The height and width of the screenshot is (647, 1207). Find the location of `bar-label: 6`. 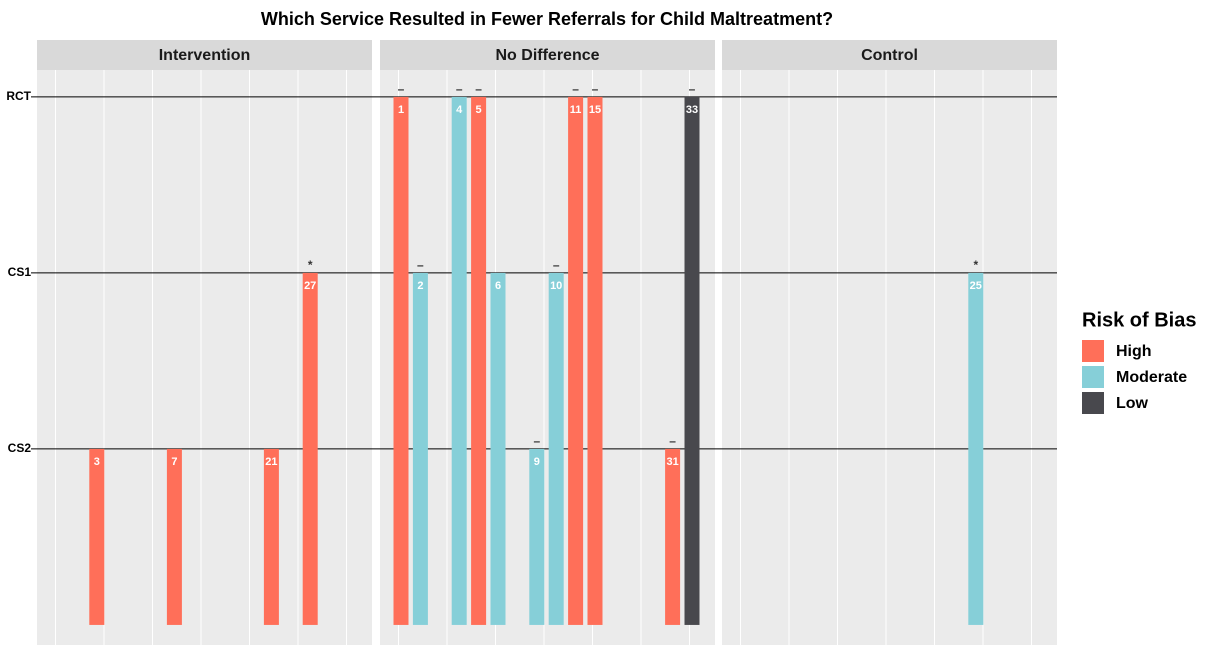

bar-label: 6 is located at coordinates (498, 286).